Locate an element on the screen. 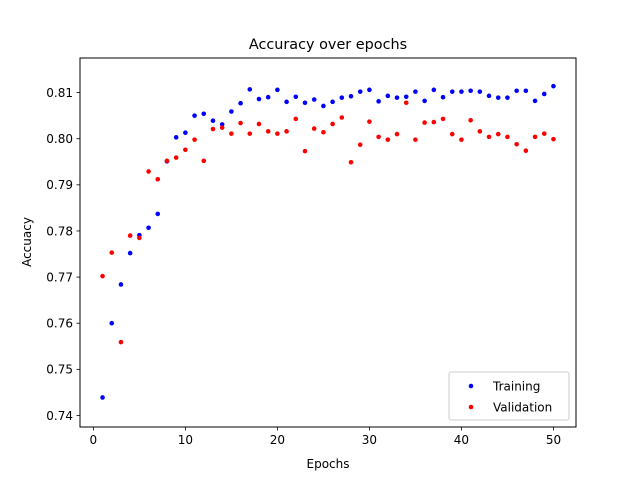  y-tick-label: 0.75 is located at coordinates (59, 370).